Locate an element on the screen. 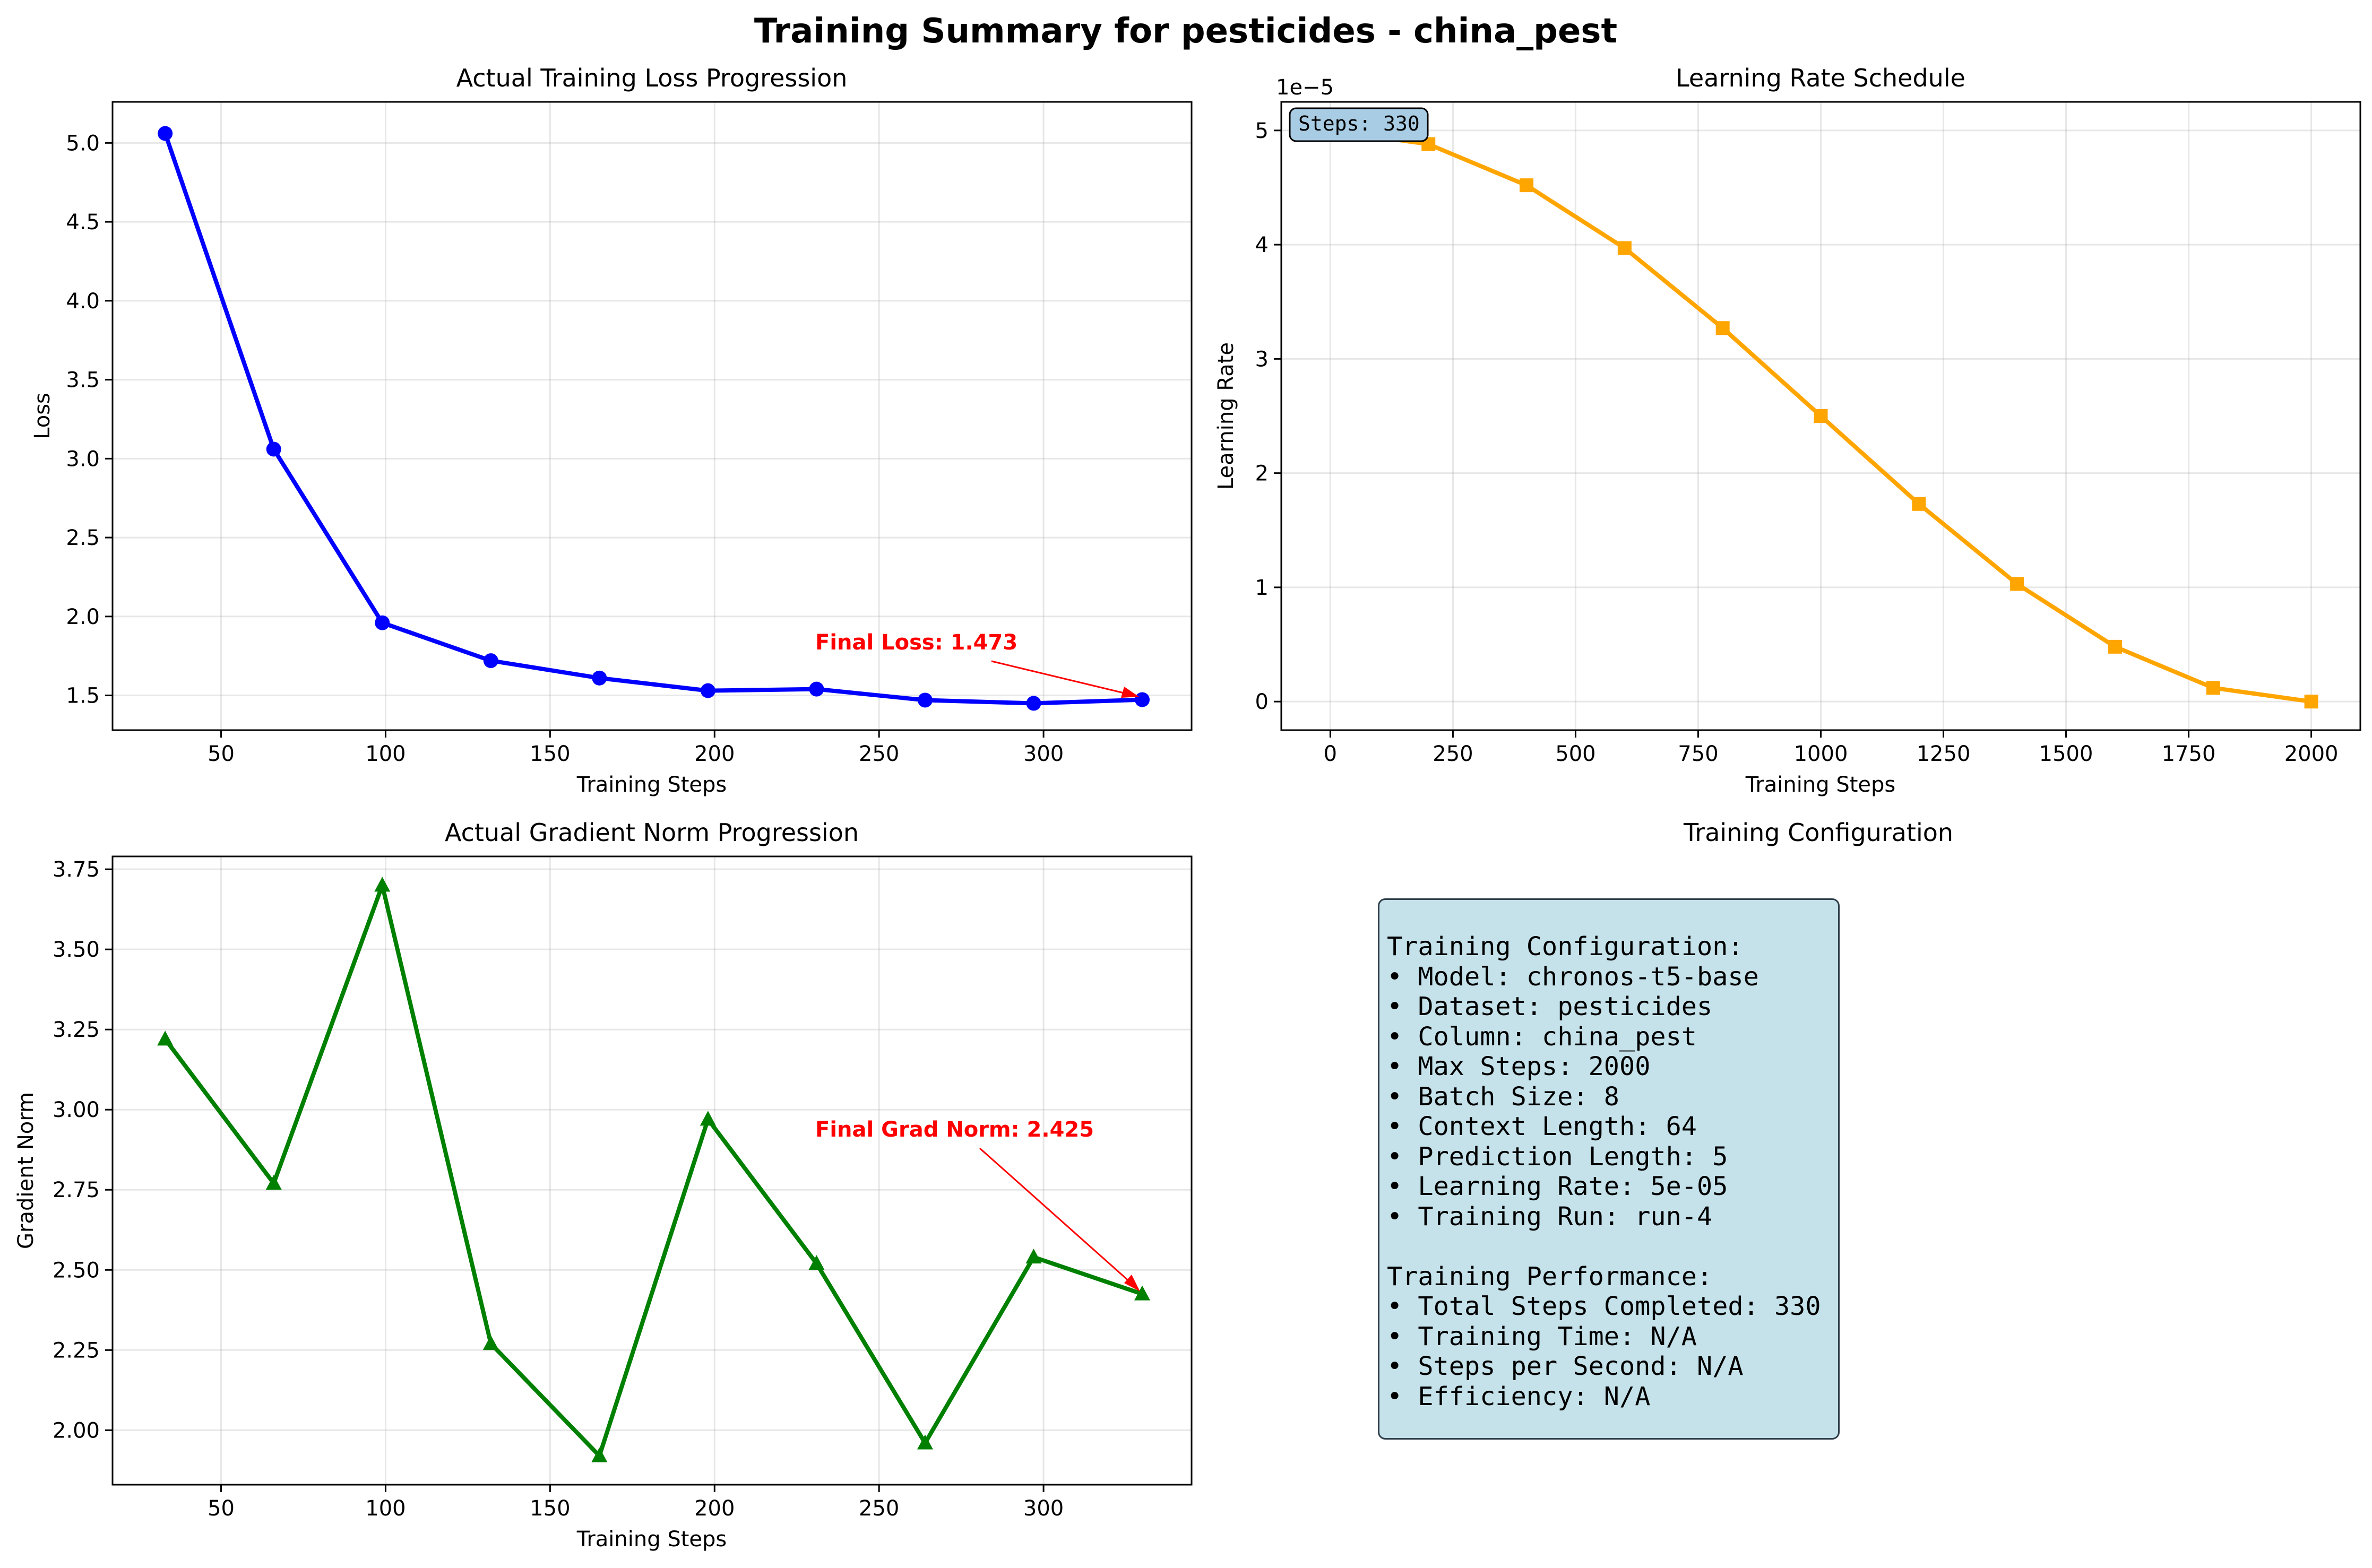  y-tick-label: 3.5 is located at coordinates (83, 380).